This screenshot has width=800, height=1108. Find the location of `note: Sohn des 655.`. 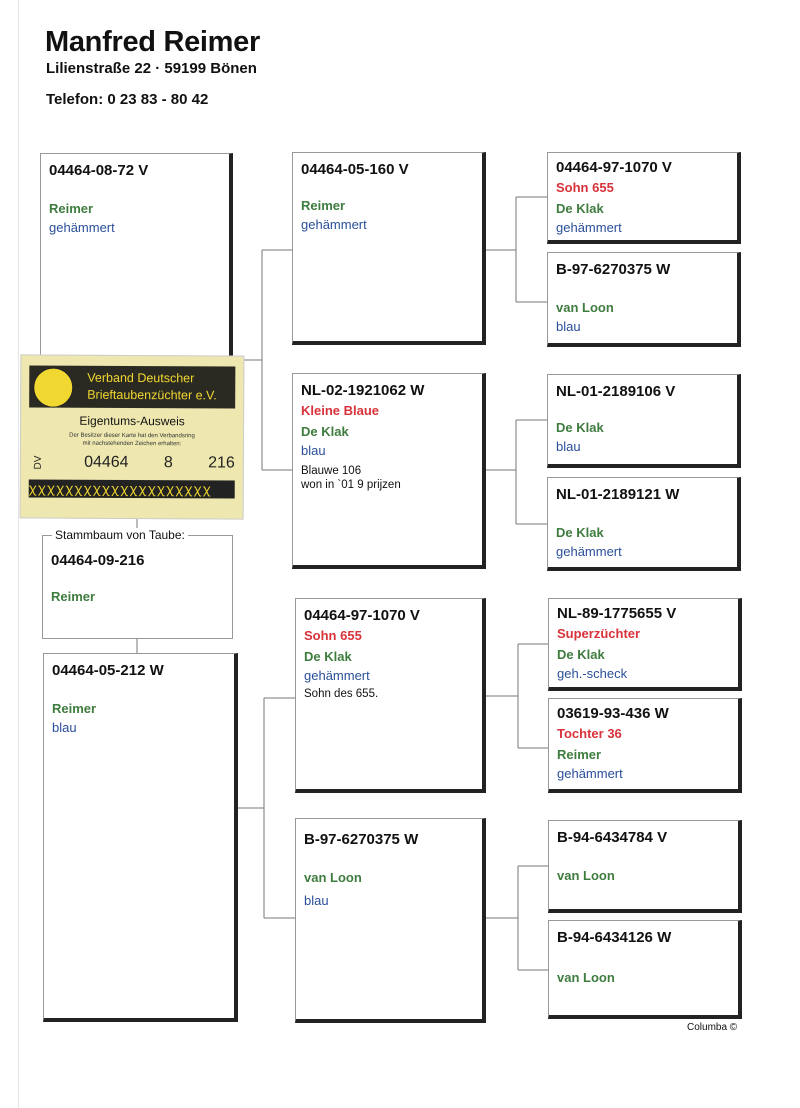

note: Sohn des 655. is located at coordinates (341, 694).